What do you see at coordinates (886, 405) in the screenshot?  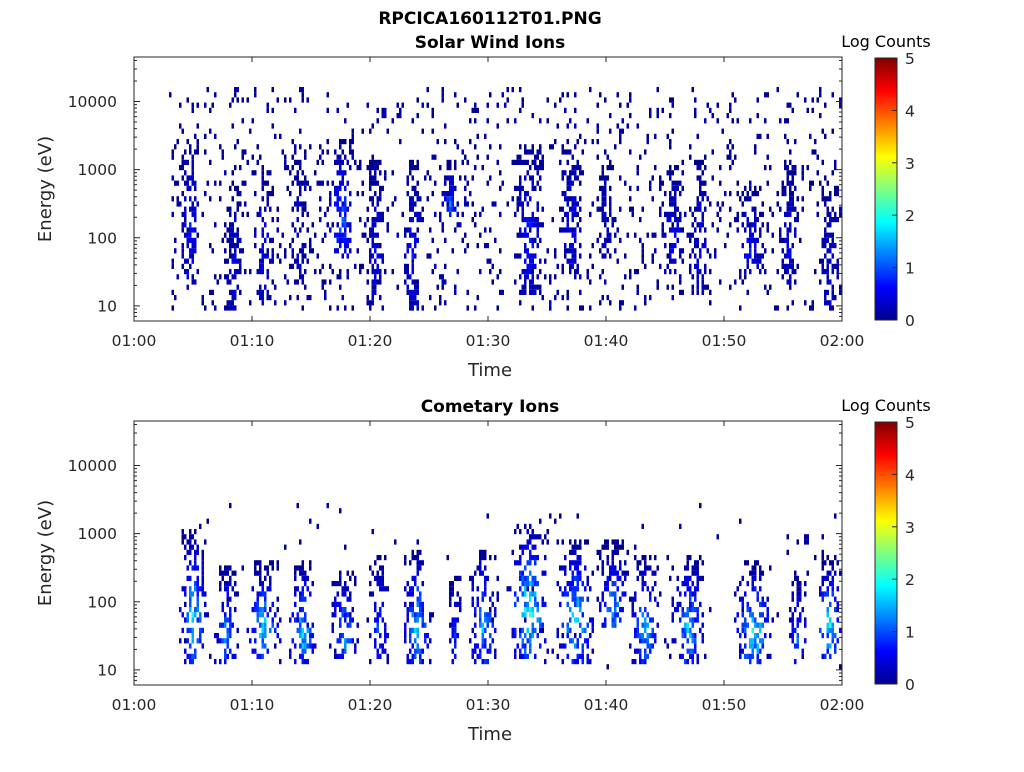 I see `cometary-colorbar-label: Log Counts` at bounding box center [886, 405].